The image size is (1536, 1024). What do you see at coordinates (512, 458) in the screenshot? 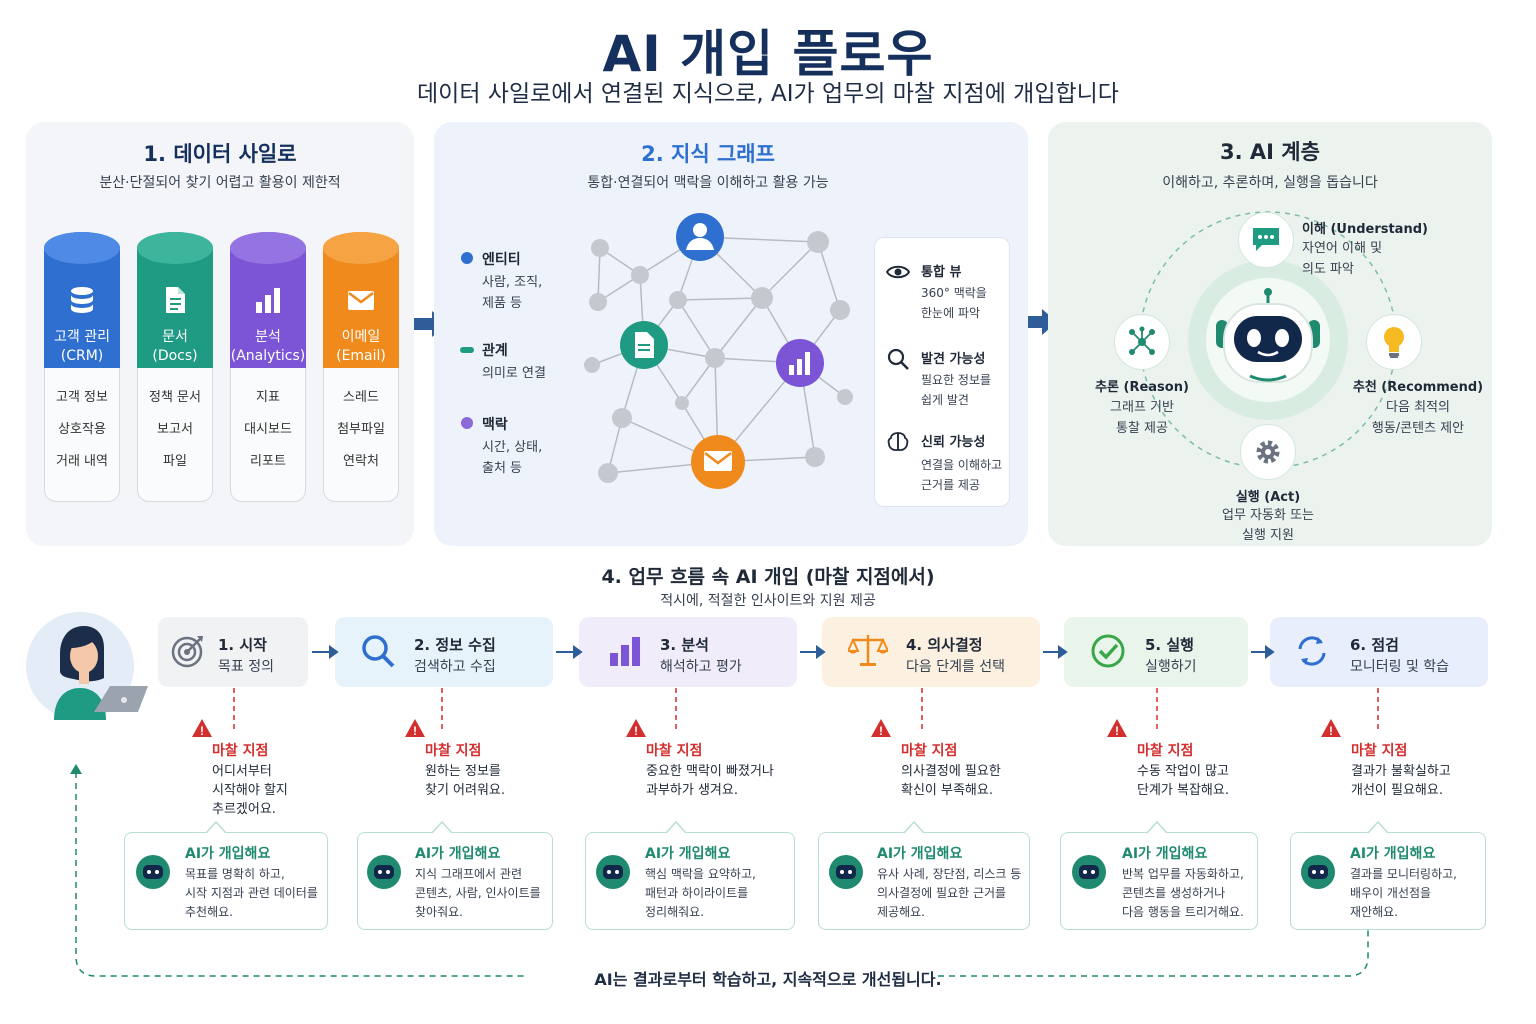
I see `legend-context-desc: 시간, 상태, 출처 등` at bounding box center [512, 458].